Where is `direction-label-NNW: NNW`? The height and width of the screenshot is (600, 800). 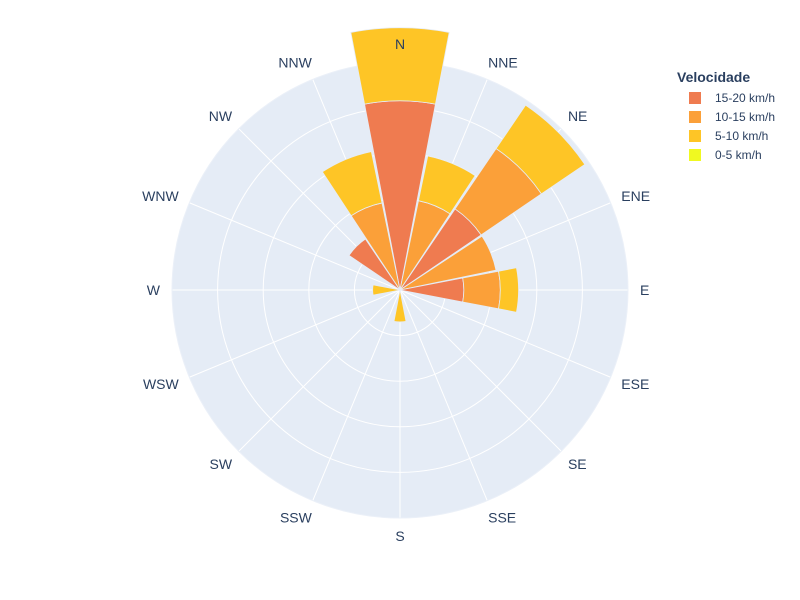 direction-label-NNW: NNW is located at coordinates (295, 63).